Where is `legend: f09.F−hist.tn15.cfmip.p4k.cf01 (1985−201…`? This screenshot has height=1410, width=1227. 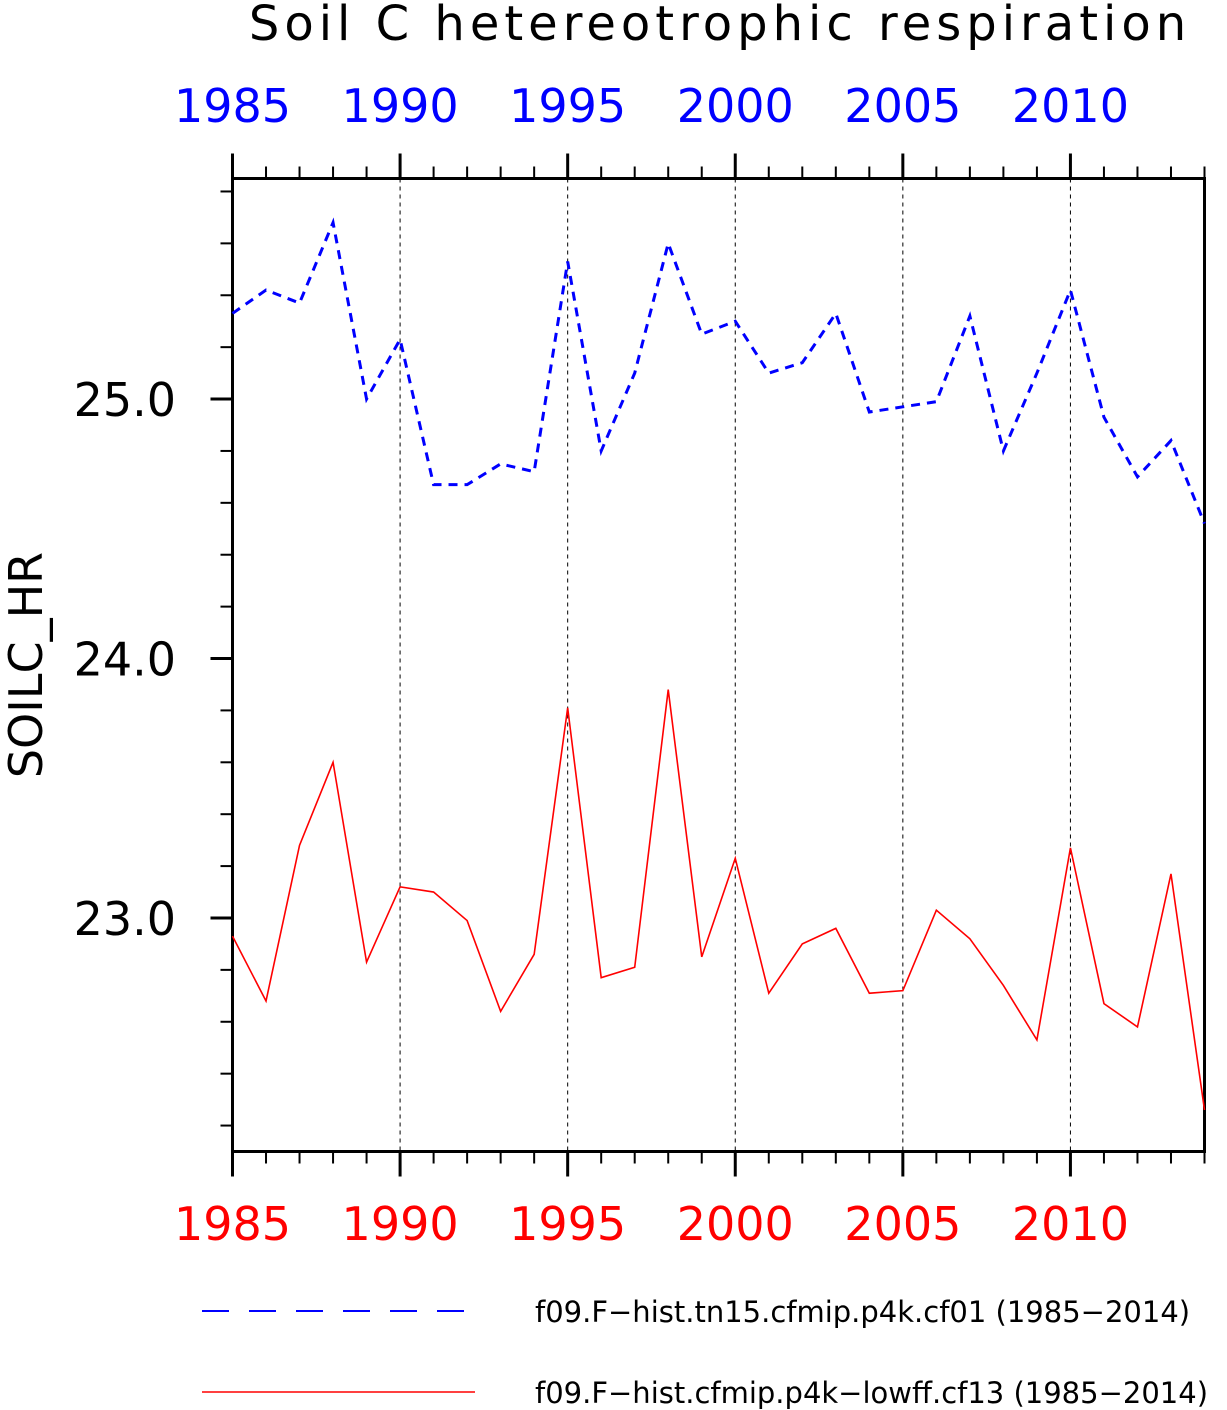 legend: f09.F−hist.tn15.cfmip.p4k.cf01 (1985−201… is located at coordinates (705, 1352).